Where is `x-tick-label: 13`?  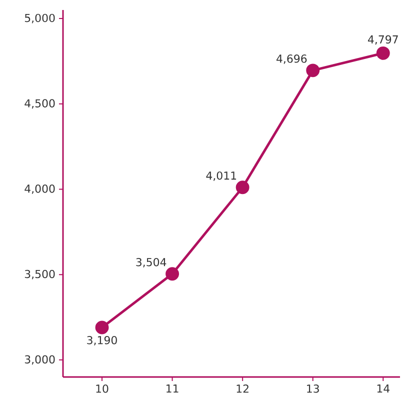 x-tick-label: 13 is located at coordinates (313, 388).